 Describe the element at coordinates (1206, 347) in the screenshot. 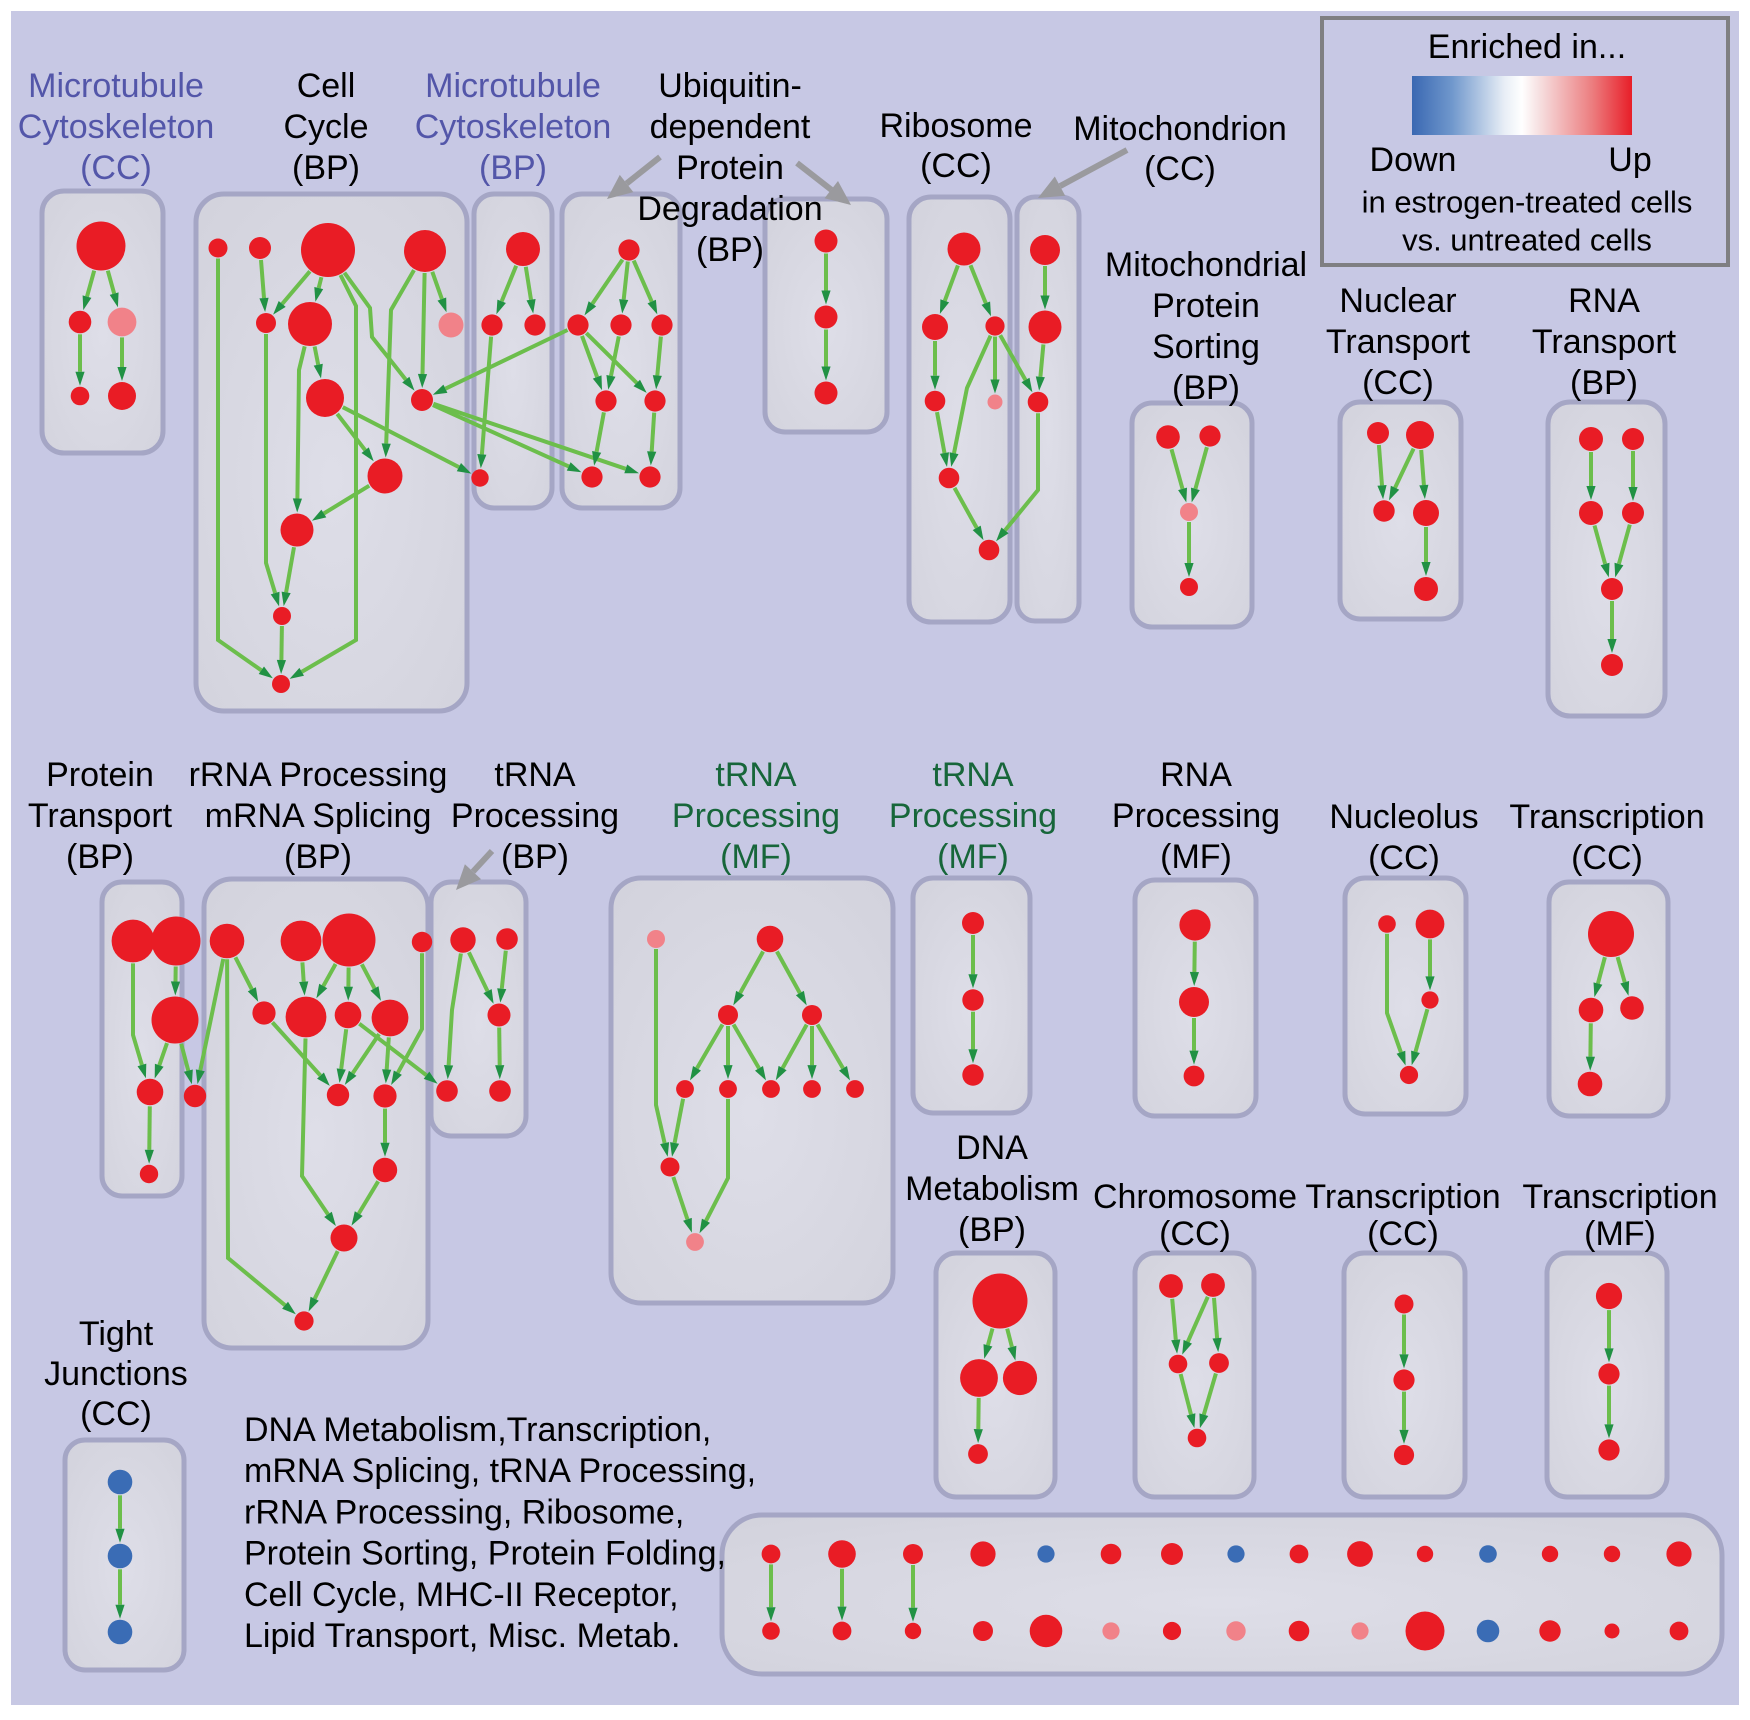

I see `svg-text: Sorting` at that location.